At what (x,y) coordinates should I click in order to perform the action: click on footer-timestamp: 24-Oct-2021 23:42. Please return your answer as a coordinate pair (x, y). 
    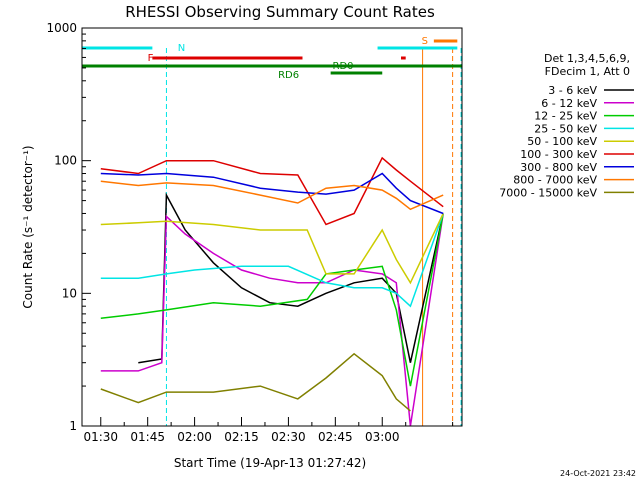
    Looking at the image, I should click on (598, 473).